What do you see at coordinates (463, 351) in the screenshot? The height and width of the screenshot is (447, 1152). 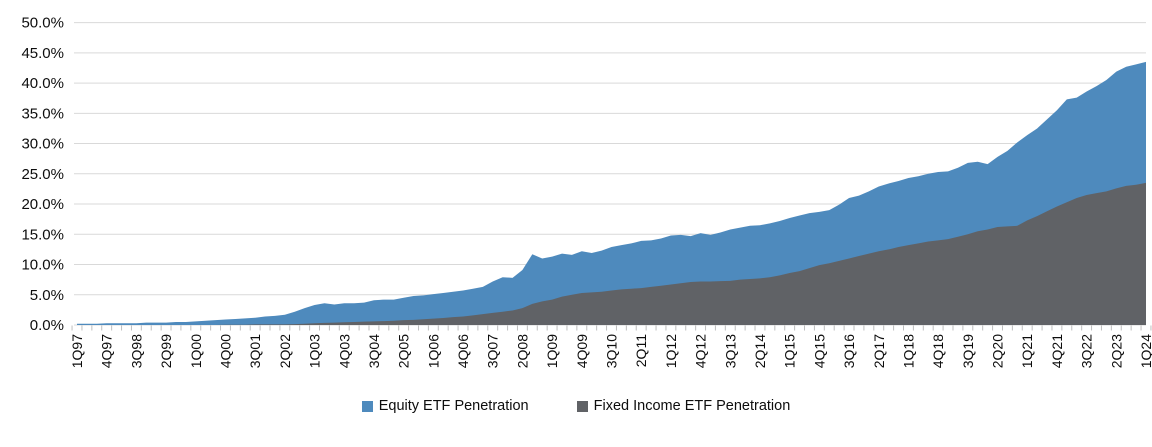 I see `x-axis-label: 4Q06` at bounding box center [463, 351].